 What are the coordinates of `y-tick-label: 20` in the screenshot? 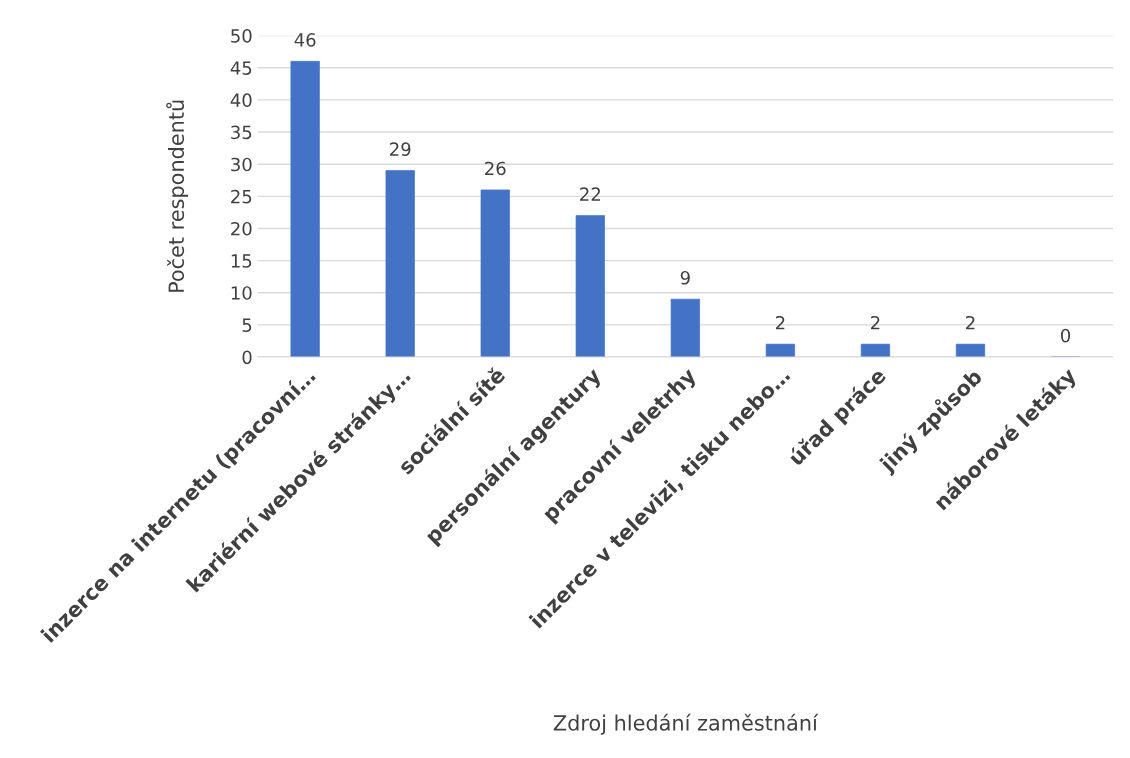 It's located at (241, 228).